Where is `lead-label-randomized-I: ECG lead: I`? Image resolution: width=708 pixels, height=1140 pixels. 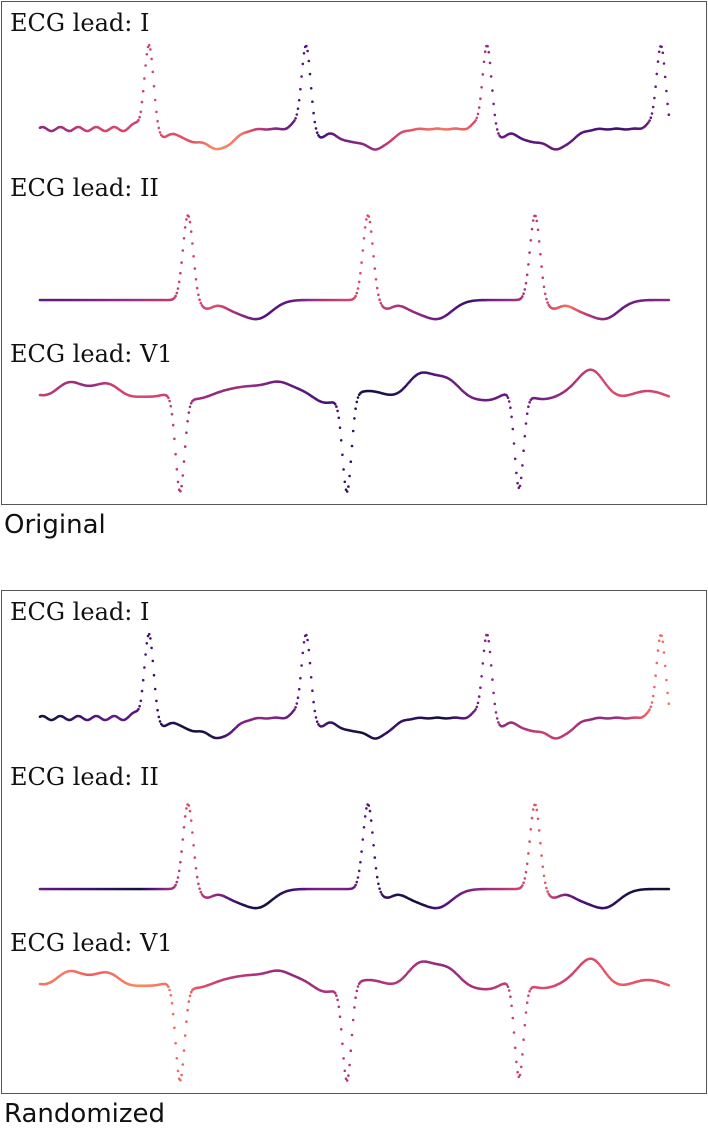
lead-label-randomized-I: ECG lead: I is located at coordinates (80, 612).